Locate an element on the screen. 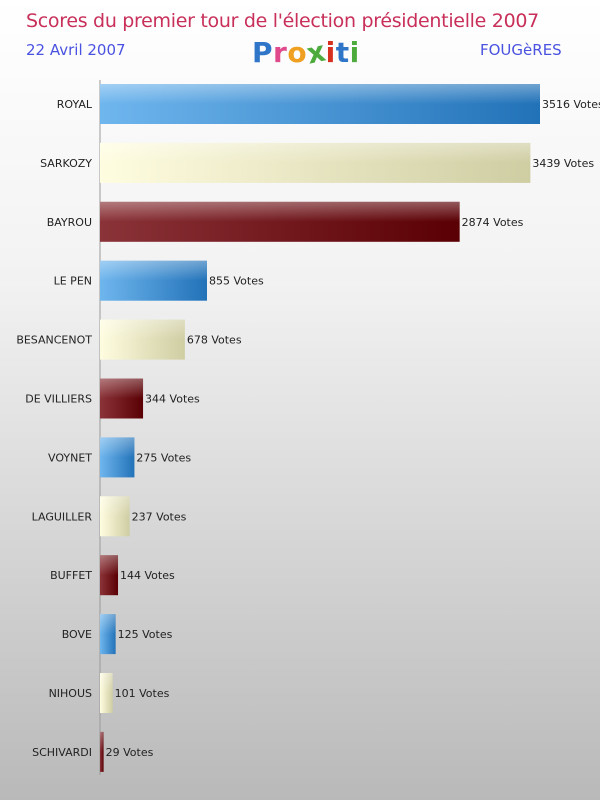  category-label: BOVE is located at coordinates (77, 634).